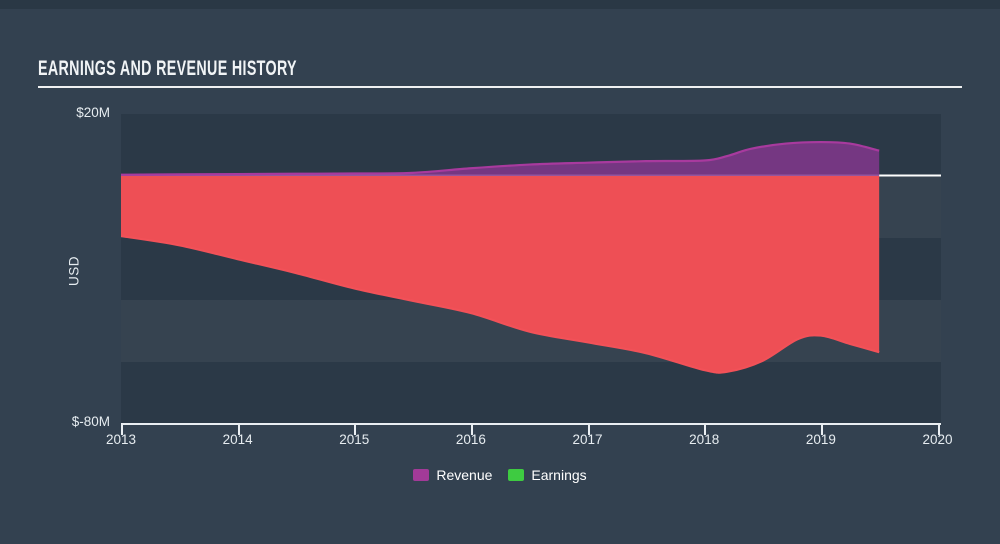 The width and height of the screenshot is (1000, 544). What do you see at coordinates (516, 475) in the screenshot?
I see `legend-swatch-earnings` at bounding box center [516, 475].